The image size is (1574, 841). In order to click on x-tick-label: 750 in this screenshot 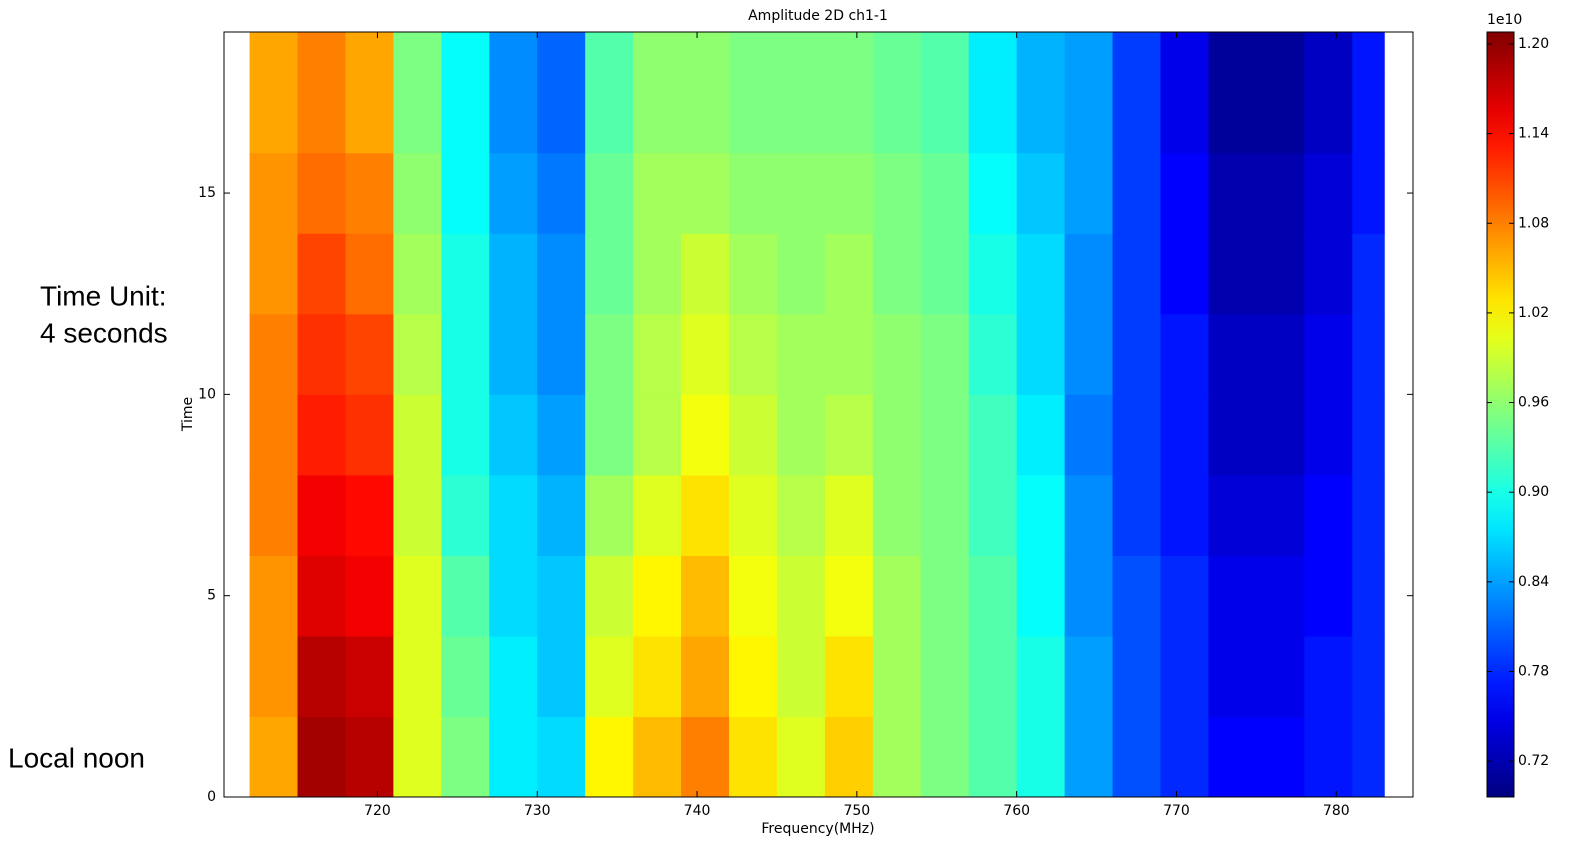, I will do `click(856, 811)`.